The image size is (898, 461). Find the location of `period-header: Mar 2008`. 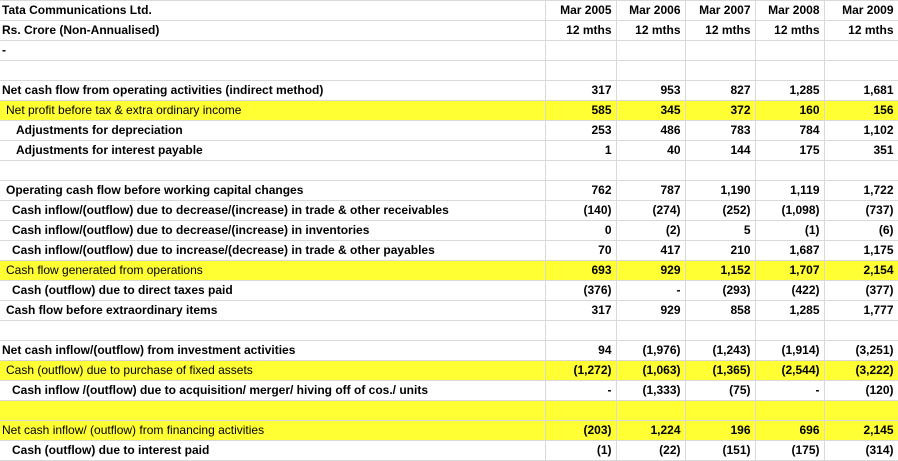

period-header: Mar 2008 is located at coordinates (790, 10).